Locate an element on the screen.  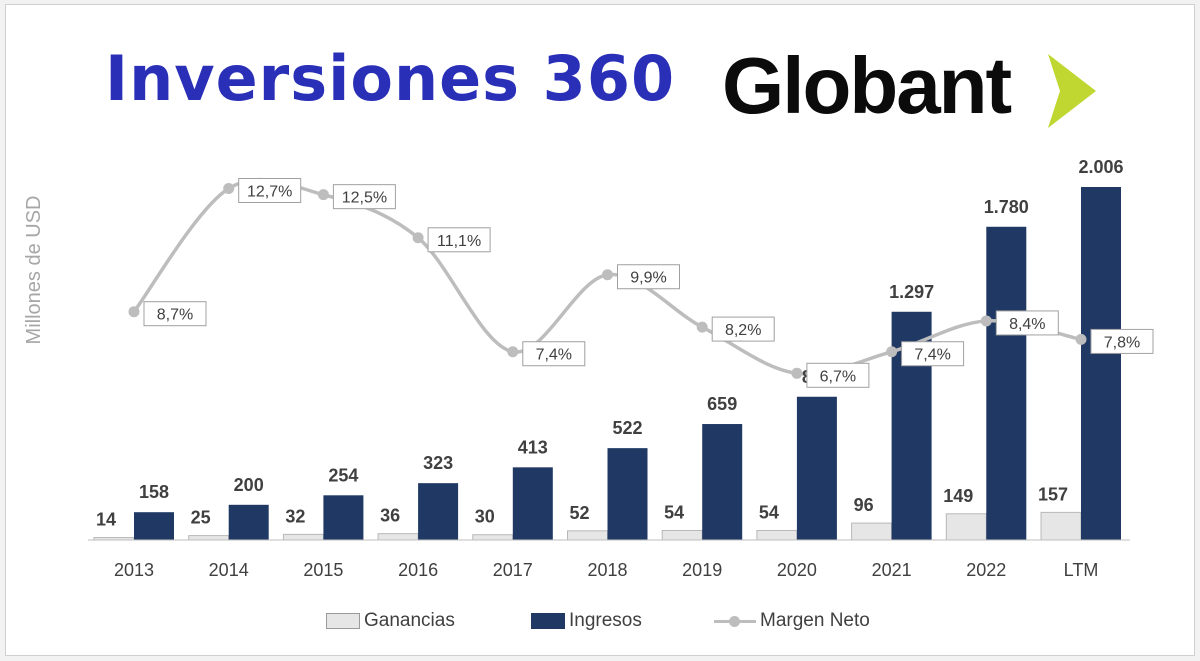
label-ganancias-2014: 25 is located at coordinates (201, 518).